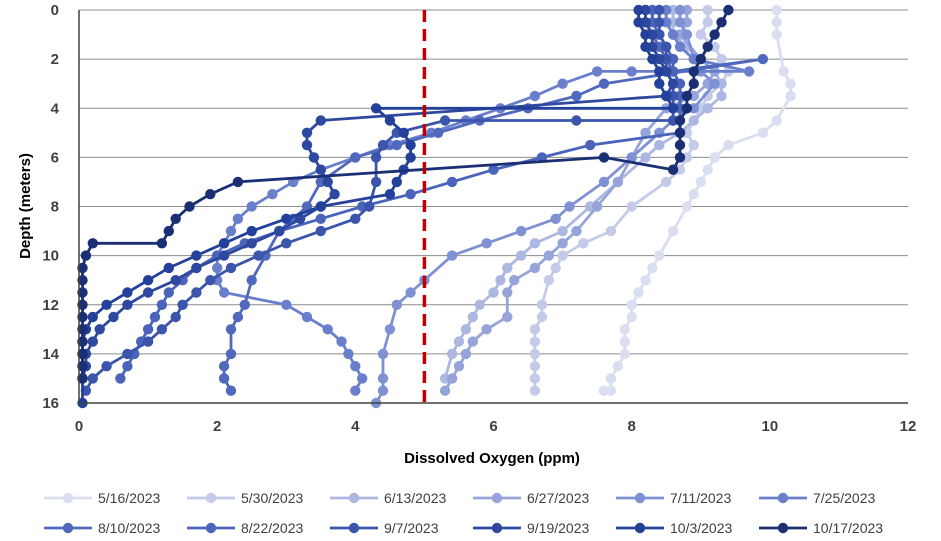 The height and width of the screenshot is (541, 941). I want to click on legend-item: 6/13/2023, so click(388, 498).